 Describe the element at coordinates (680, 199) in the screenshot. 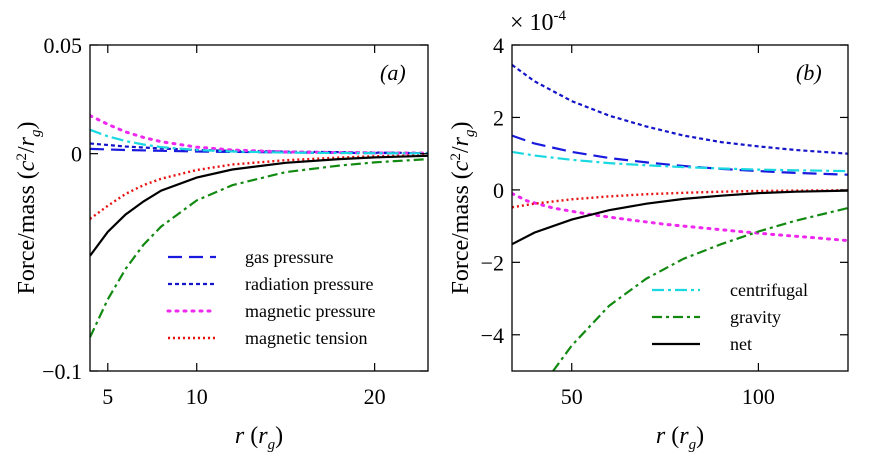

I see `panel-b-line-magnetic-tension` at that location.